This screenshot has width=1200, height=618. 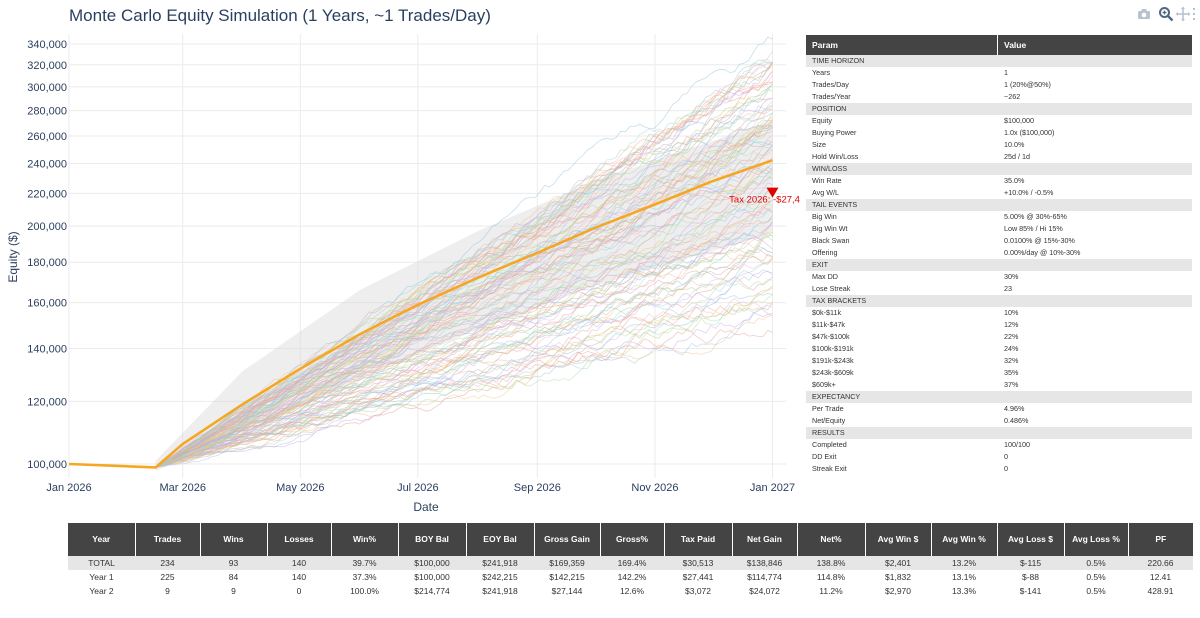 What do you see at coordinates (764, 591) in the screenshot?
I see `summary-cell: $24,072` at bounding box center [764, 591].